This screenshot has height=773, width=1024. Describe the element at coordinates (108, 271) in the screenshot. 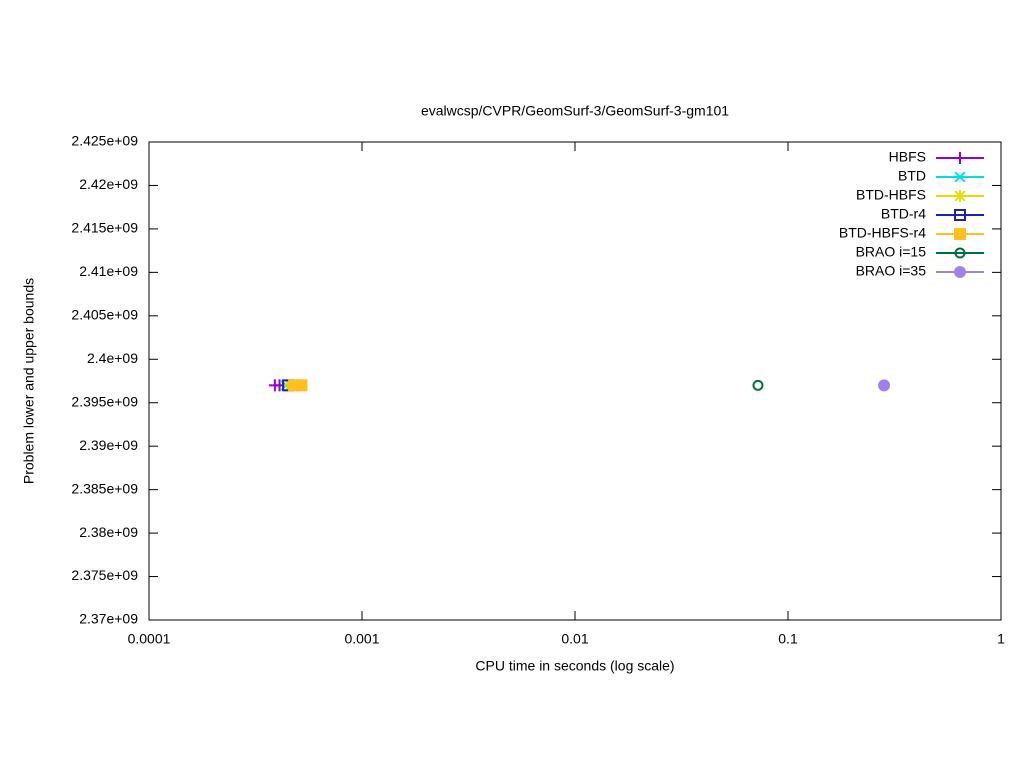

I see `y-tick-label: 2.41e+09` at that location.